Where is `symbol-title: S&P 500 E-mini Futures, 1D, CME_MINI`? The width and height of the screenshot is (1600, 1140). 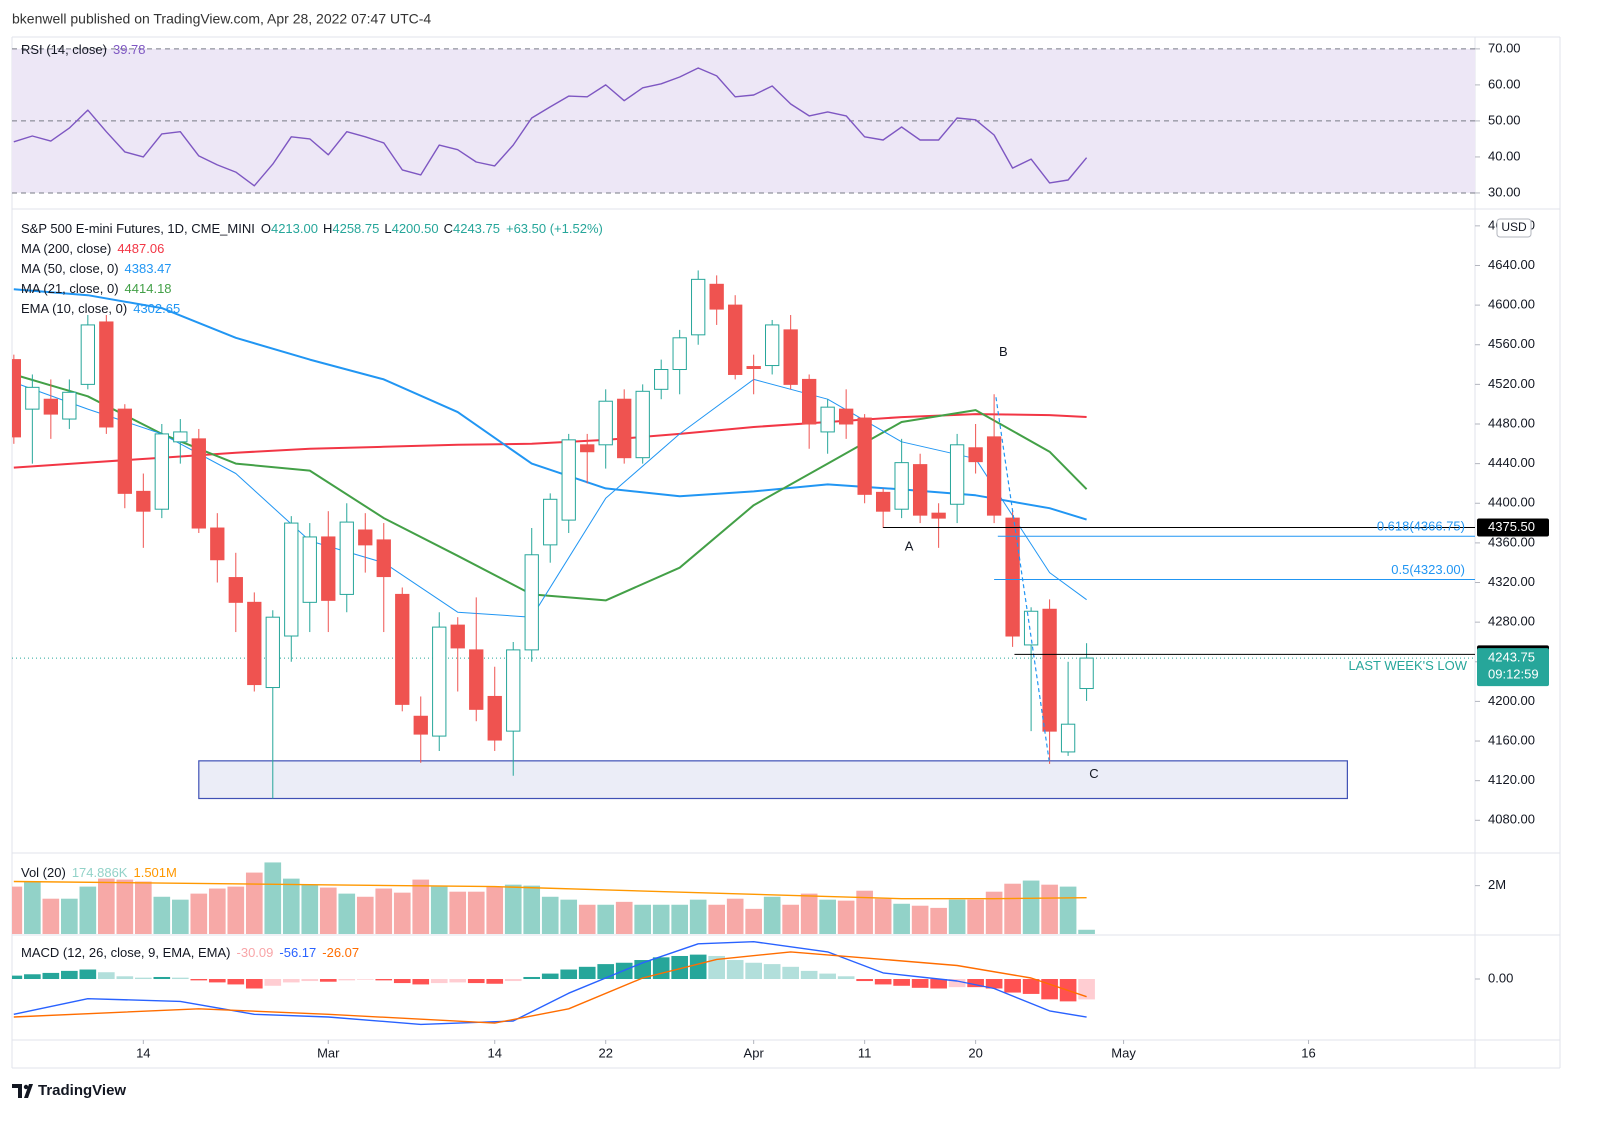 symbol-title: S&P 500 E-mini Futures, 1D, CME_MINI is located at coordinates (138, 228).